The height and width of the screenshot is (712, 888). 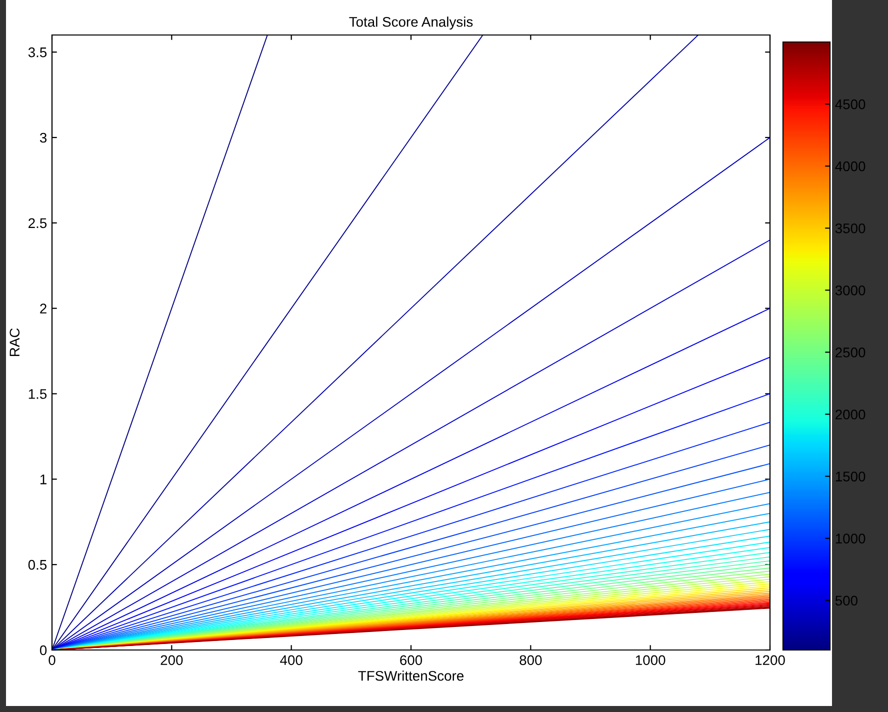 What do you see at coordinates (52, 660) in the screenshot?
I see `x-tick-label: 0` at bounding box center [52, 660].